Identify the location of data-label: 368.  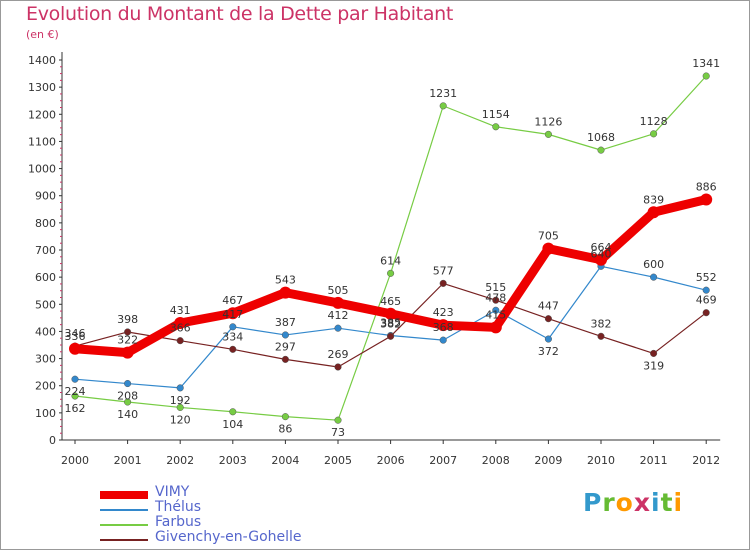
(443, 327).